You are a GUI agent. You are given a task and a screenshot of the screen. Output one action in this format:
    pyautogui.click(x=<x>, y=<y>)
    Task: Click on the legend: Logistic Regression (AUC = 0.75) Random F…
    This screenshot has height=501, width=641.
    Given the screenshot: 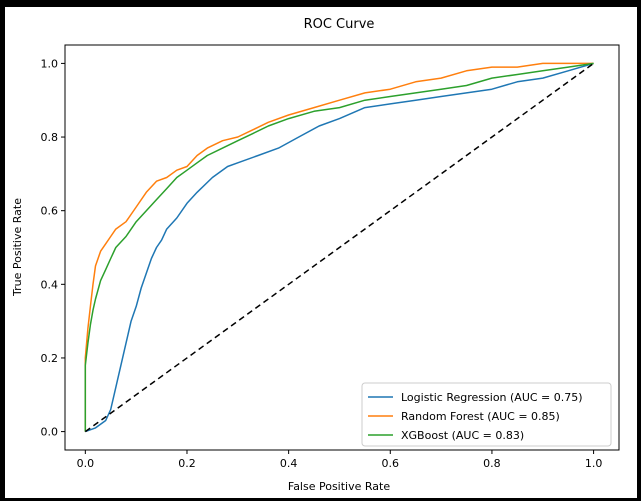 What is the action you would take?
    pyautogui.click(x=486, y=414)
    